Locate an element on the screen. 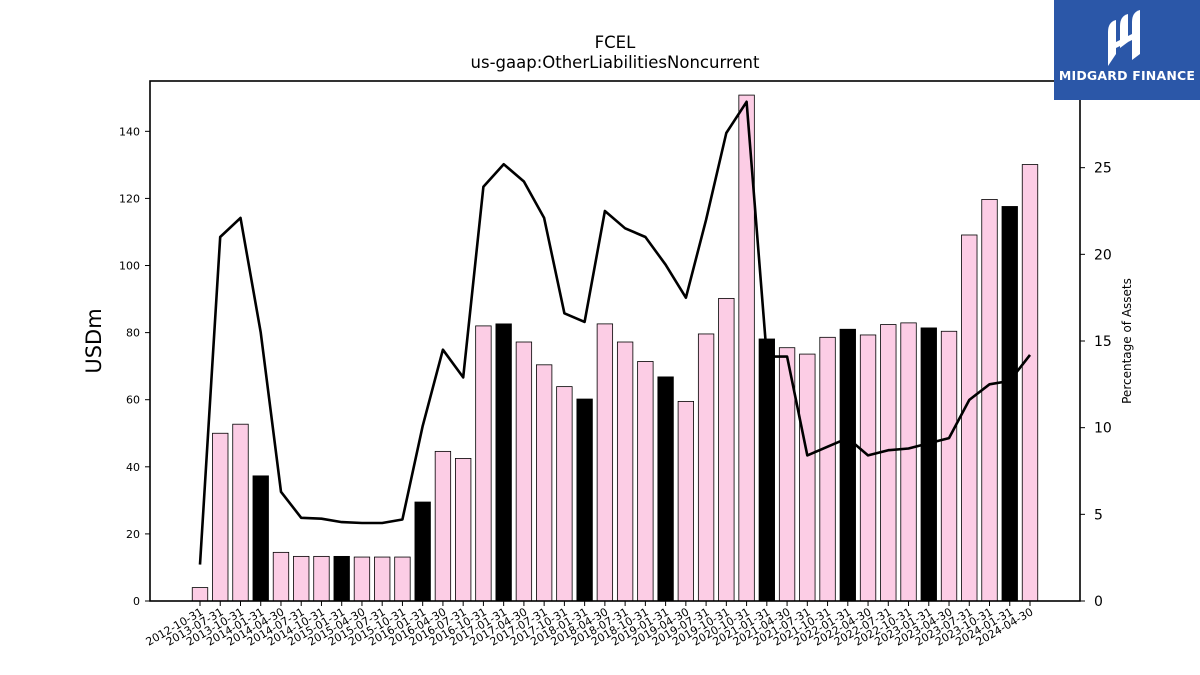  y-tick-label: 80 is located at coordinates (133, 333).